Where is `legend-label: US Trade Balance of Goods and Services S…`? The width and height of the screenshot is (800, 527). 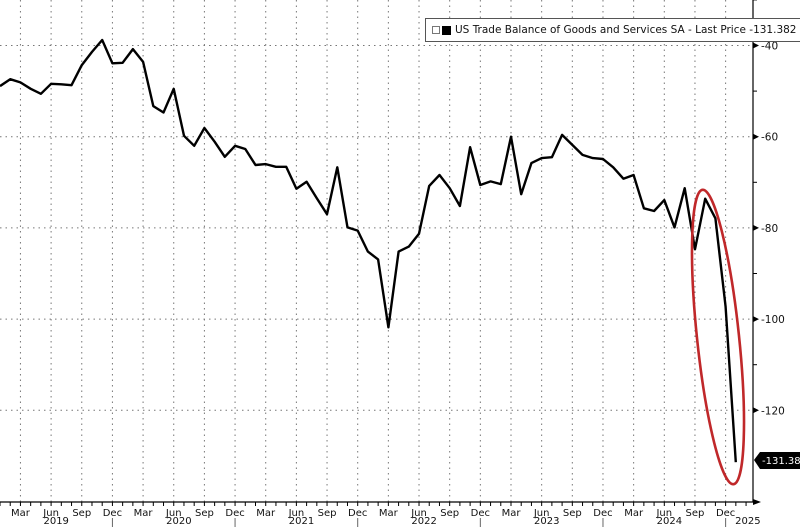 legend-label: US Trade Balance of Goods and Services S… is located at coordinates (626, 30).